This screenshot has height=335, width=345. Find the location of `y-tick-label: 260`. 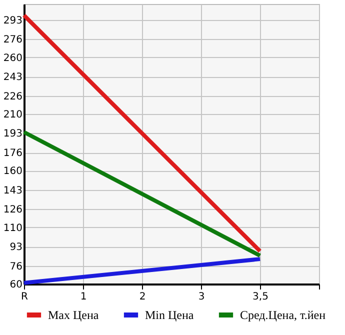

y-tick-label: 260 is located at coordinates (12, 58).